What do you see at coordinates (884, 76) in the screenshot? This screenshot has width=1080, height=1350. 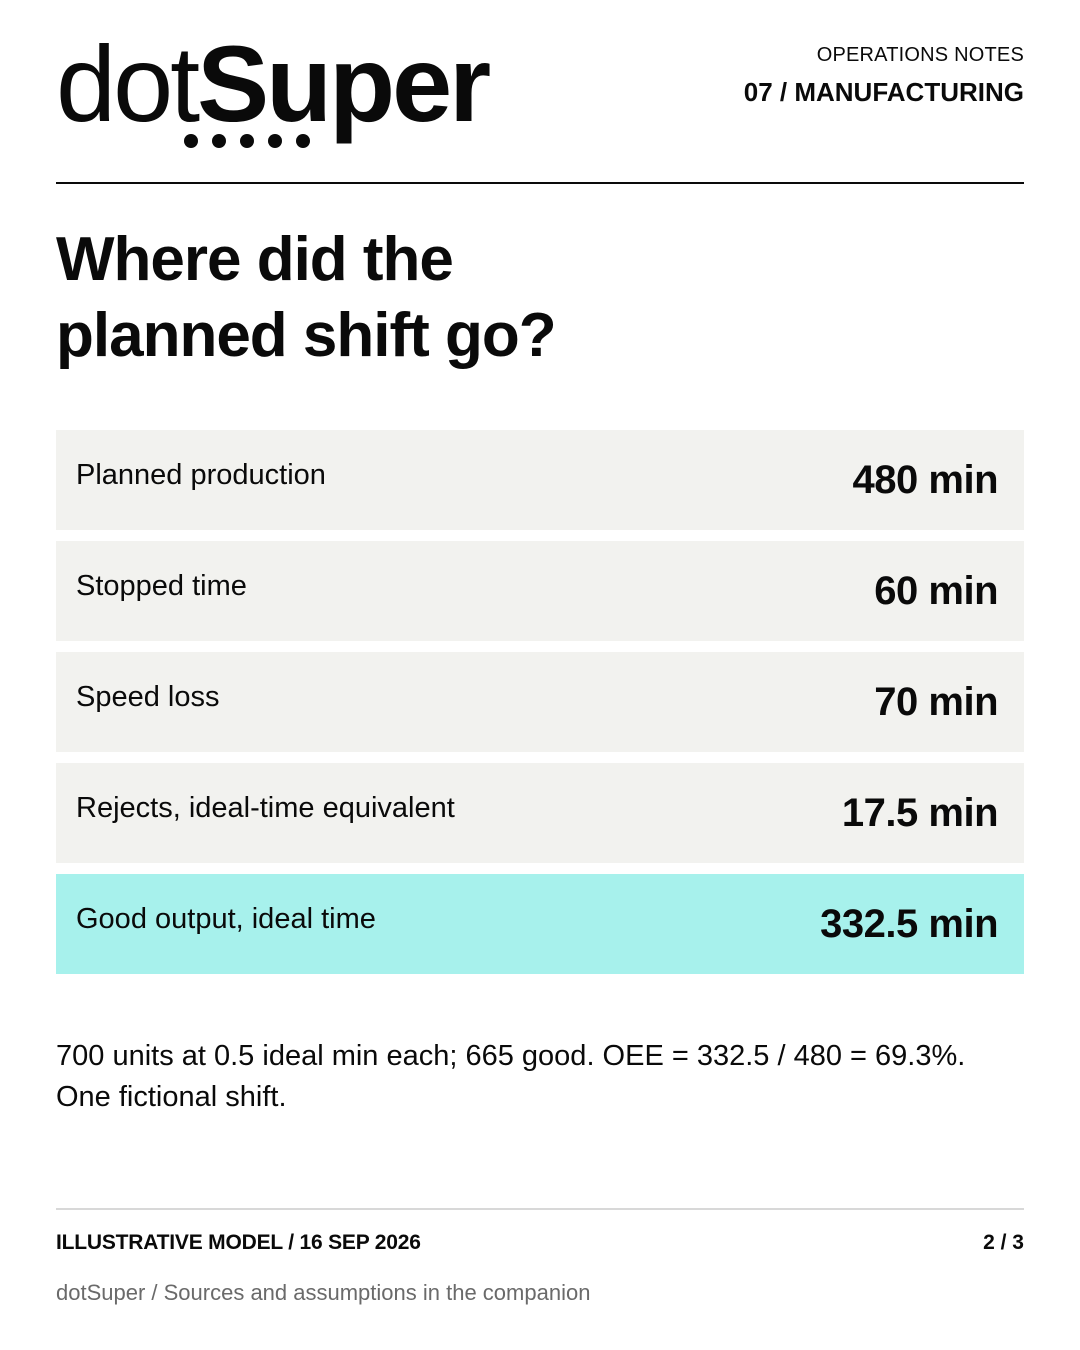 I see `header-meta: OPERATIONS NOTES 07 / MANUFACTURING` at bounding box center [884, 76].